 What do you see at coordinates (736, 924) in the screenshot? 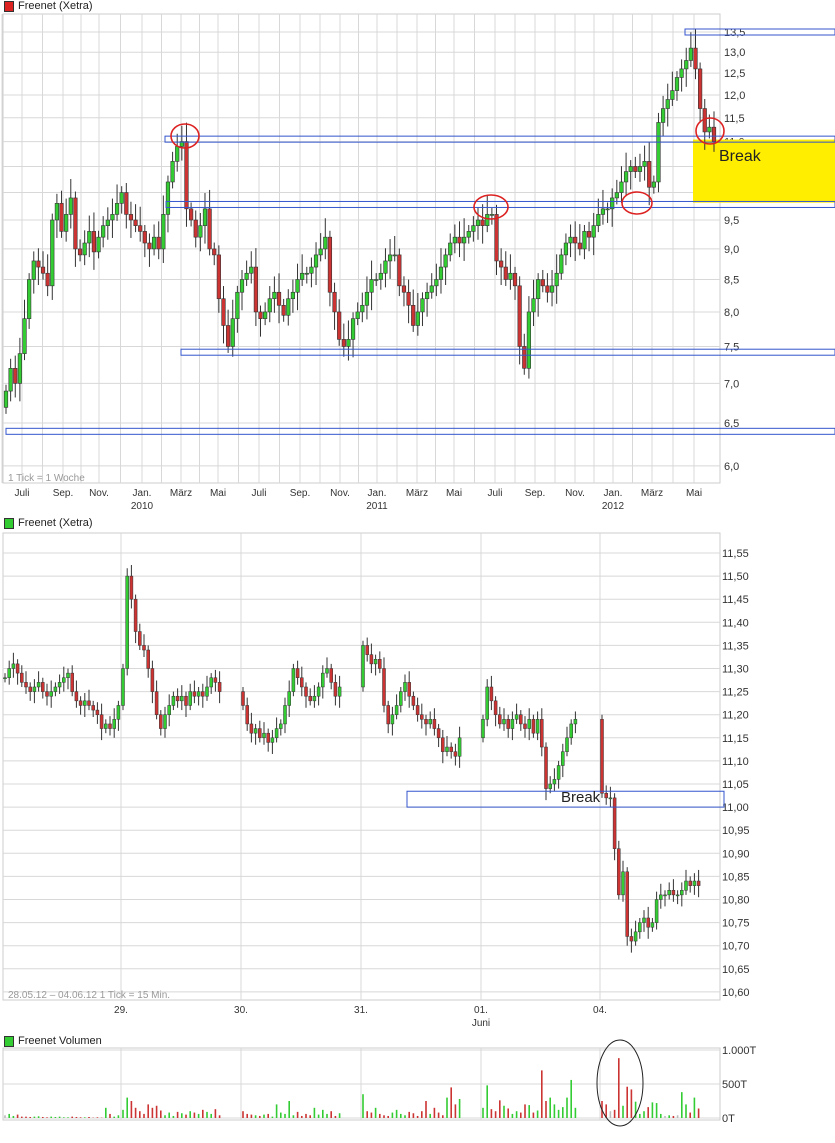
I see `intraday-y-tick-label: 10,75` at bounding box center [736, 924].